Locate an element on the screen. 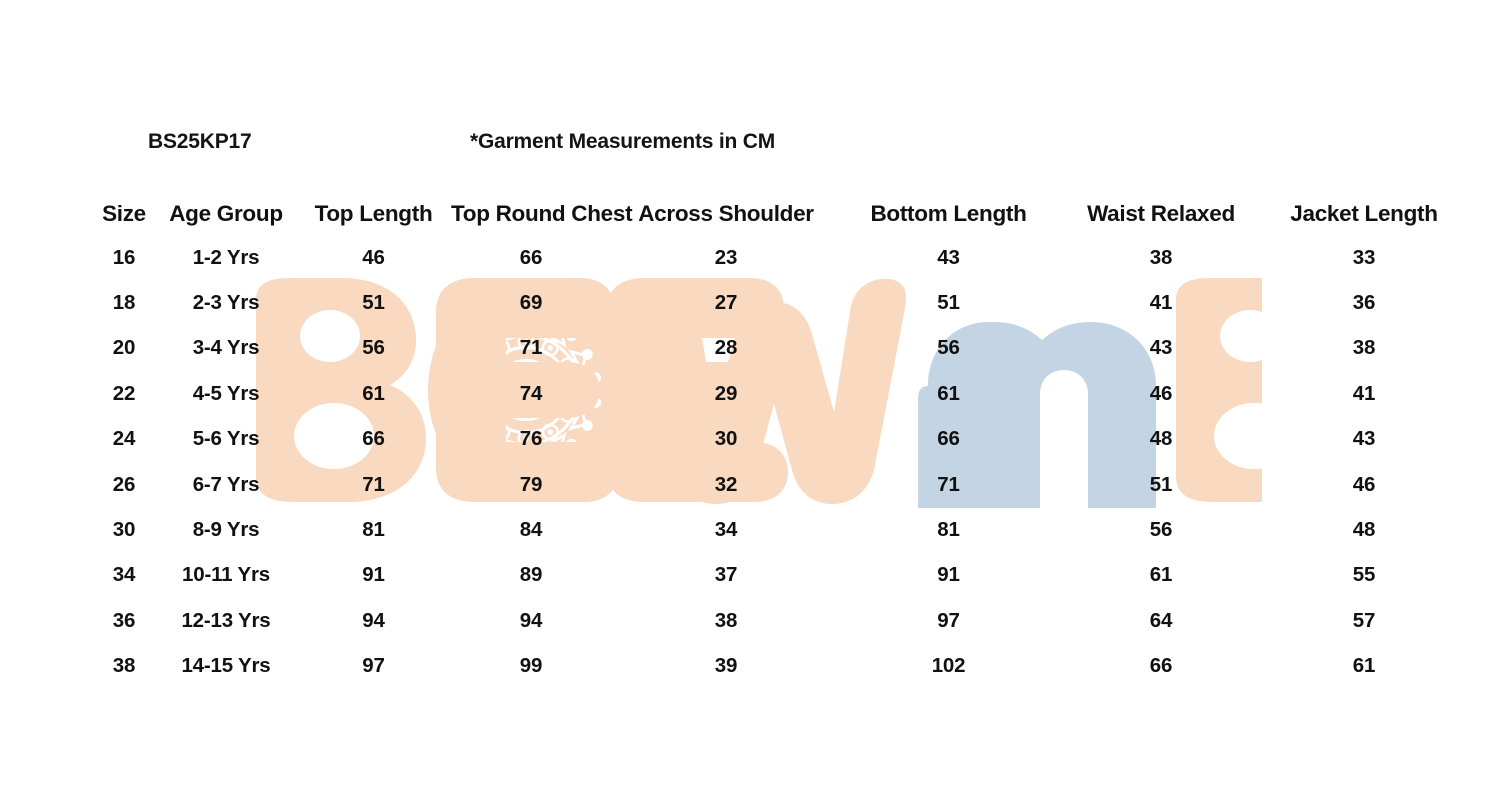 Image resolution: width=1500 pixels, height=800 pixels. cell-size: 22 is located at coordinates (124, 393).